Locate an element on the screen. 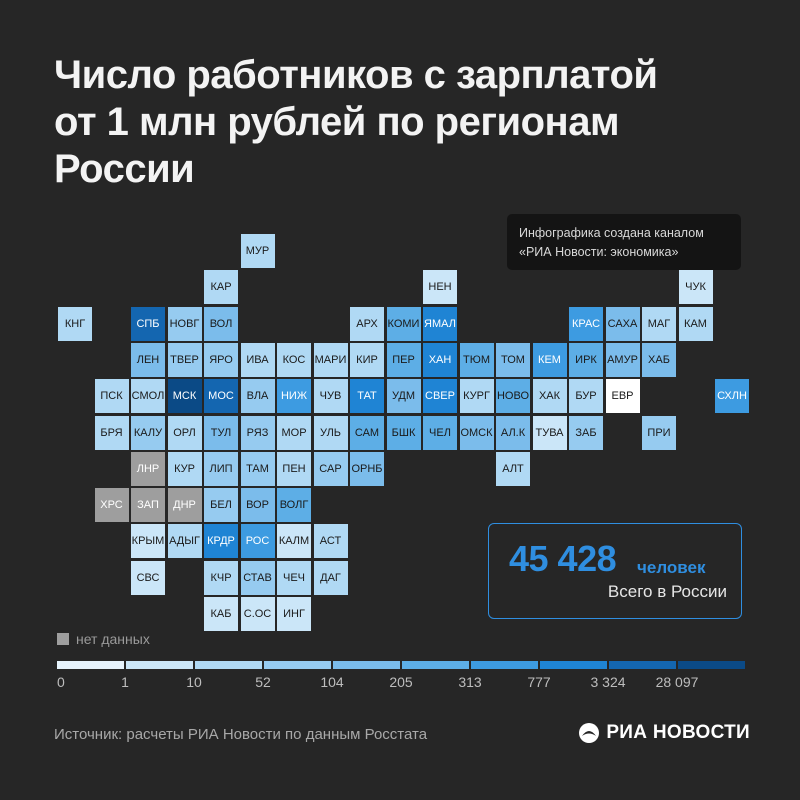  total-caption: Всего в России is located at coordinates (667, 591).